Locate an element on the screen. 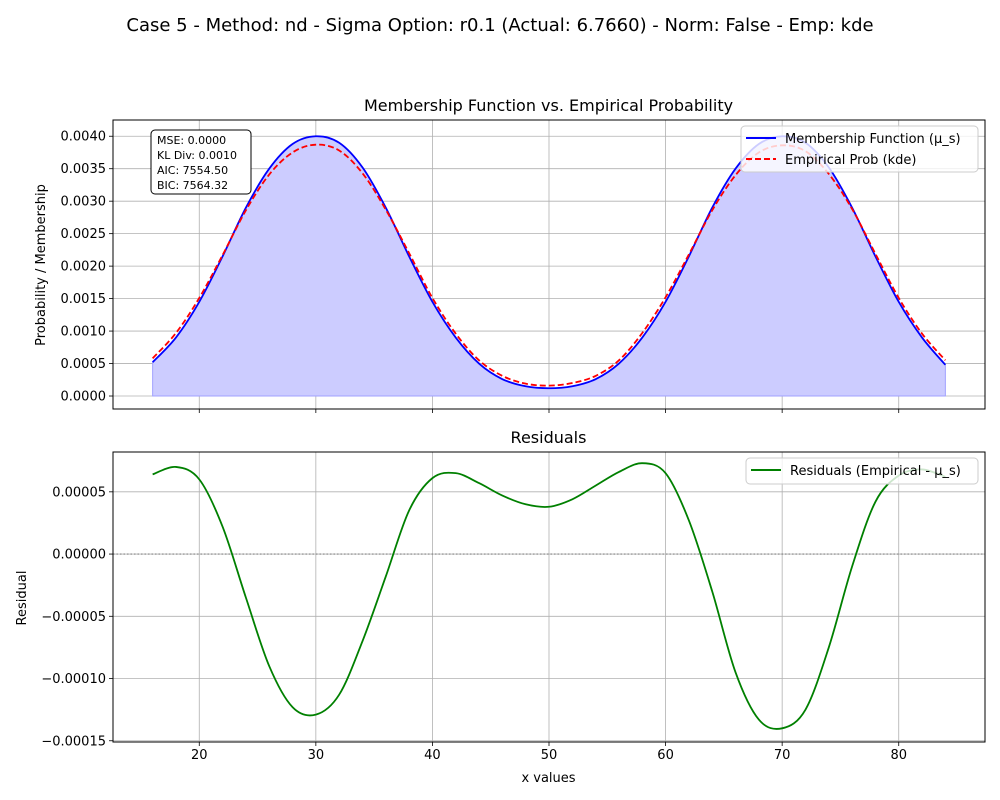 The height and width of the screenshot is (800, 1000). stats-line-aic: AIC: 7554.50 is located at coordinates (192, 170).